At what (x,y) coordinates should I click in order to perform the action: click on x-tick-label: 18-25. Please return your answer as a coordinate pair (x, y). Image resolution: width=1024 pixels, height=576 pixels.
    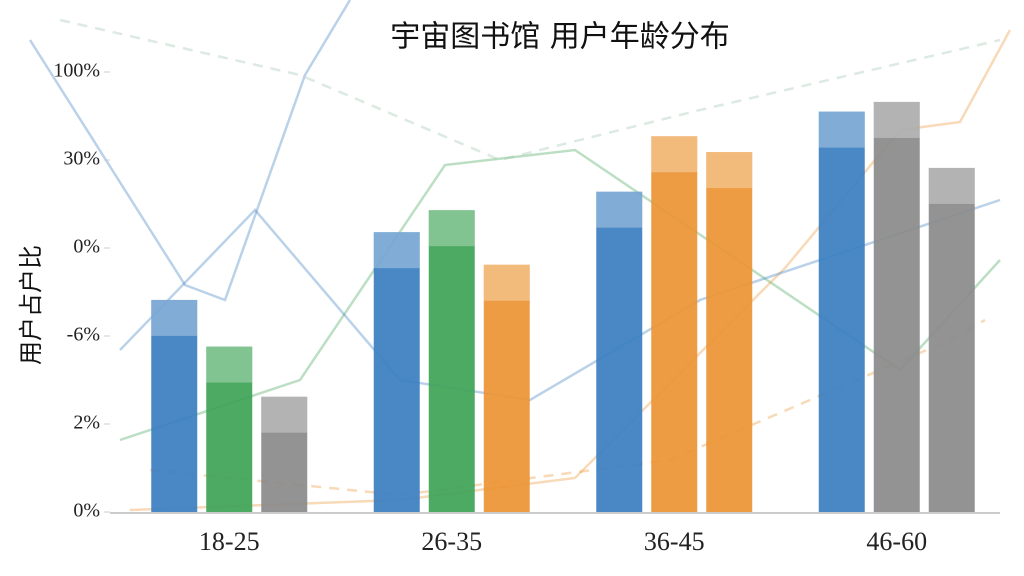
    Looking at the image, I should click on (229, 541).